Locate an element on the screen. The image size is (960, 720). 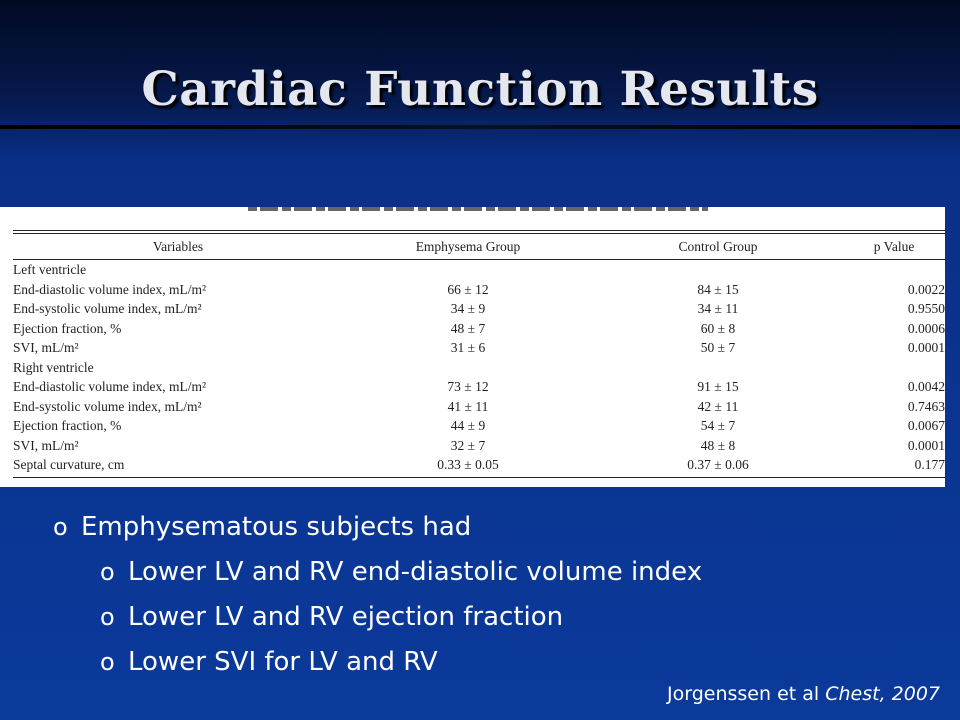
header-emphysema-group: Emphysema Group is located at coordinates (468, 247).